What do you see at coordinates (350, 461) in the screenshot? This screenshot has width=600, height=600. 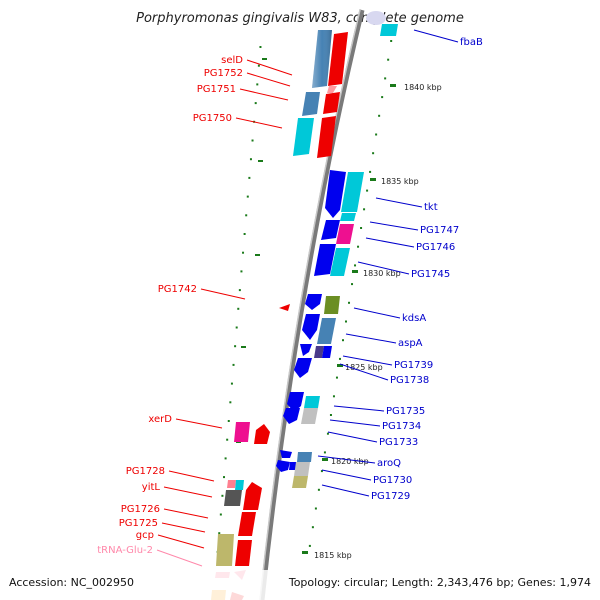 I see `tick-label: 1820 kbp` at bounding box center [350, 461].